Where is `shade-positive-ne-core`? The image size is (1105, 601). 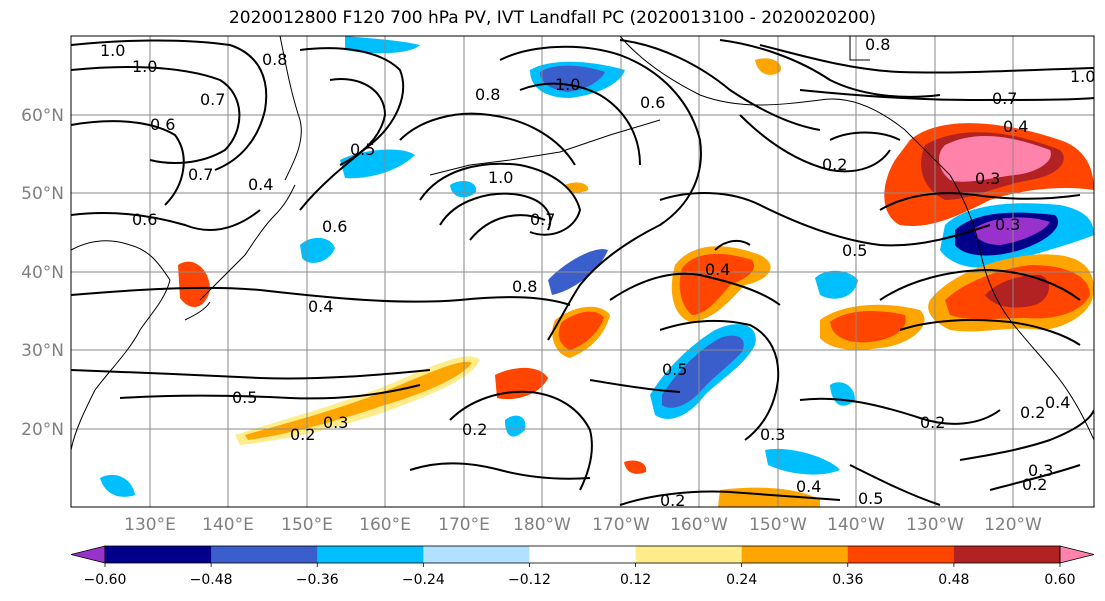 shade-positive-ne-core is located at coordinates (994, 158).